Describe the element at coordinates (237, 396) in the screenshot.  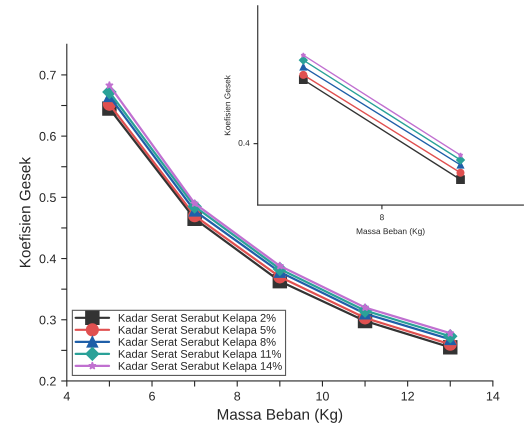
I see `x-tick-label: 8` at that location.